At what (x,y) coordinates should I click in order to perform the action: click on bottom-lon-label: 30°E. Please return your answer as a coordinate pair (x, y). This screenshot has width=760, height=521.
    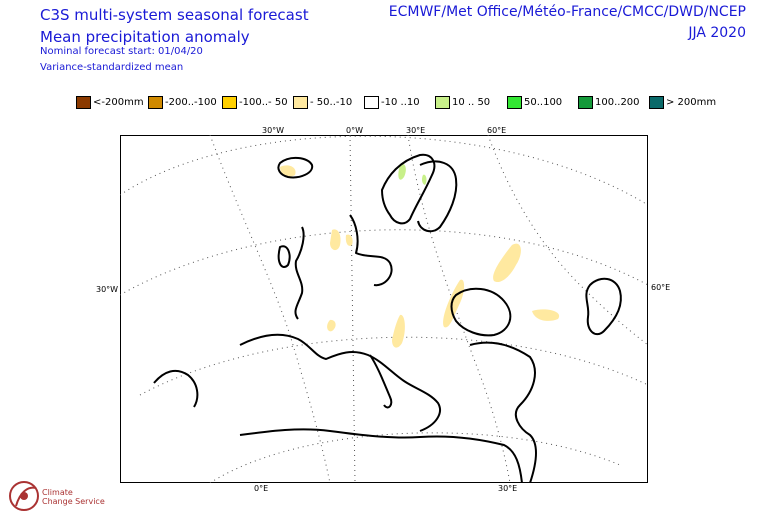
    Looking at the image, I should click on (508, 488).